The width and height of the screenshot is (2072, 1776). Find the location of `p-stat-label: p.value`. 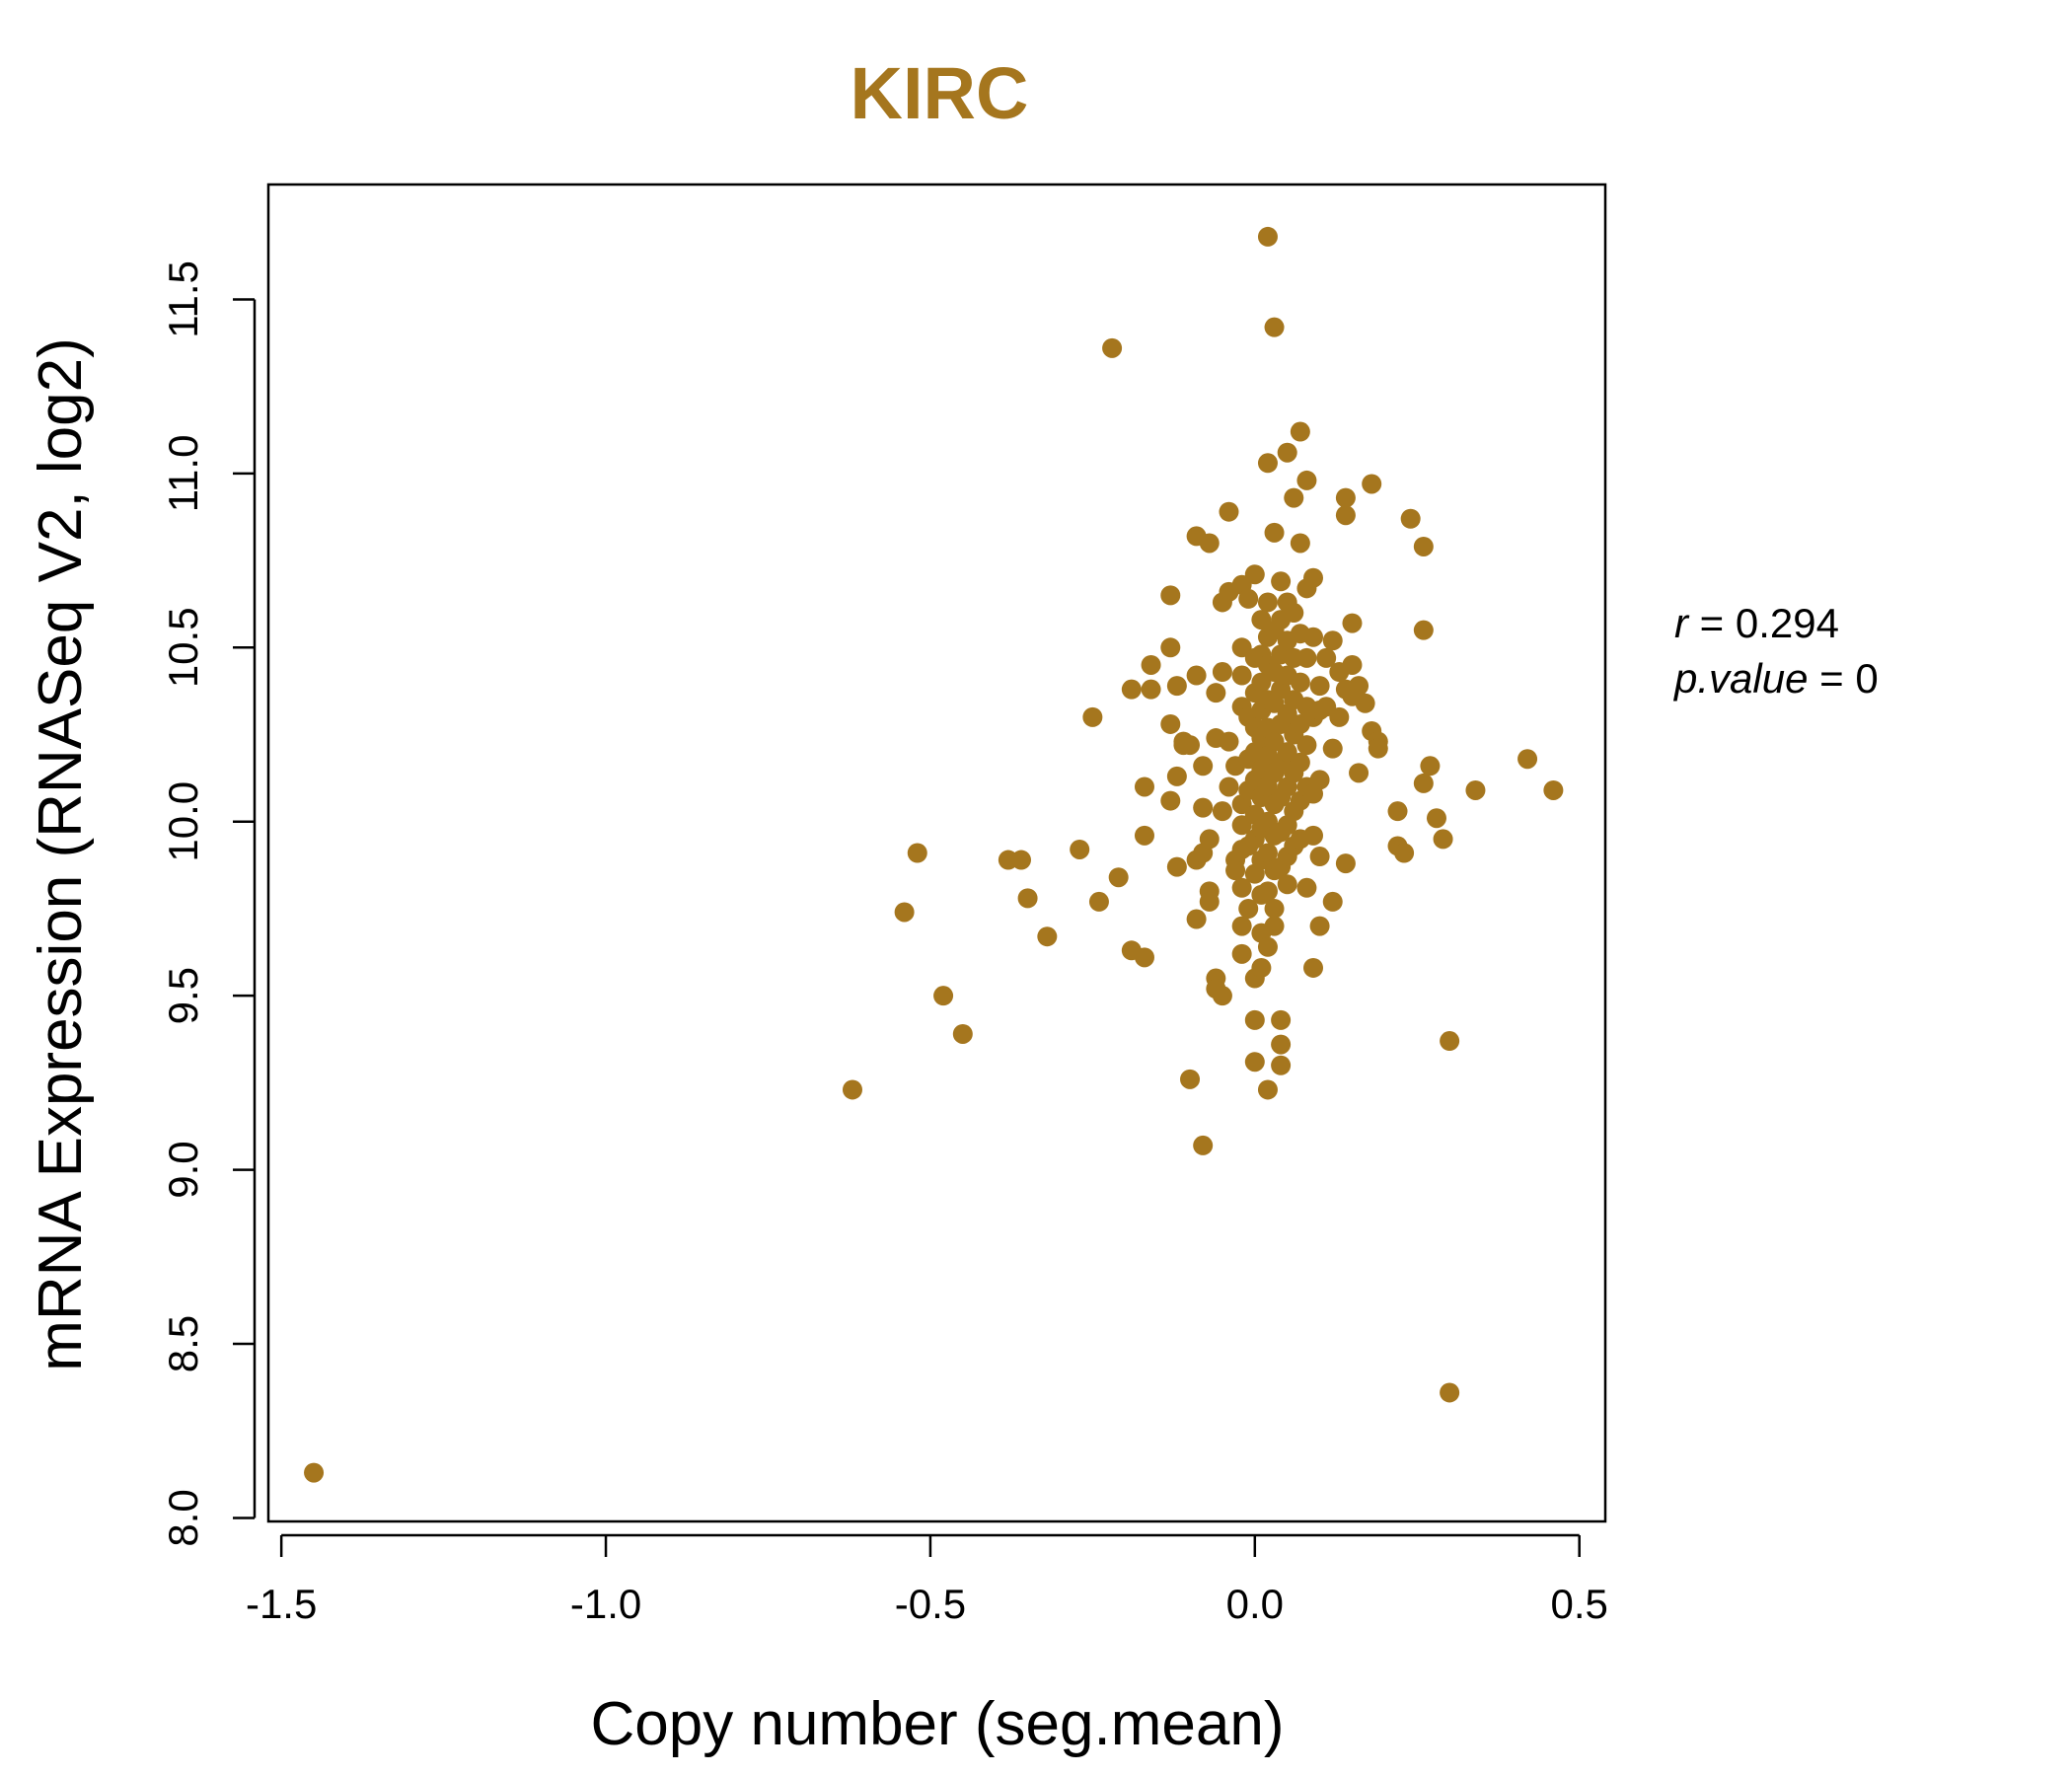

p-stat-label: p.value is located at coordinates (1740, 679).